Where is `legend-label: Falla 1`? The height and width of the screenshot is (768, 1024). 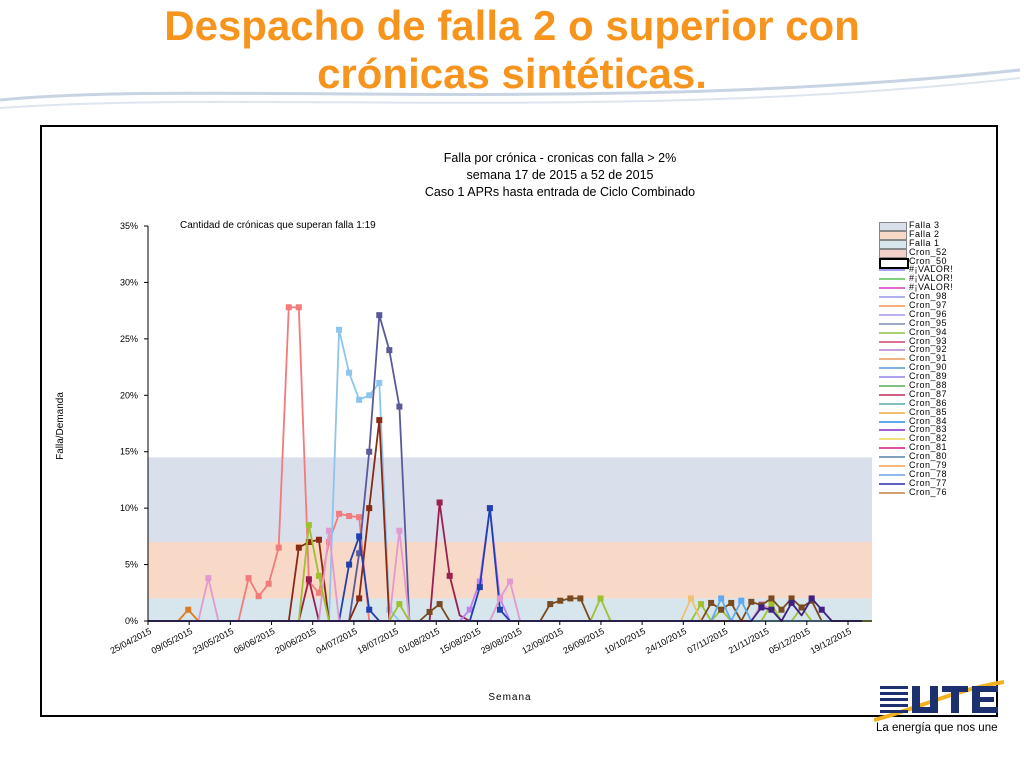 legend-label: Falla 1 is located at coordinates (924, 242).